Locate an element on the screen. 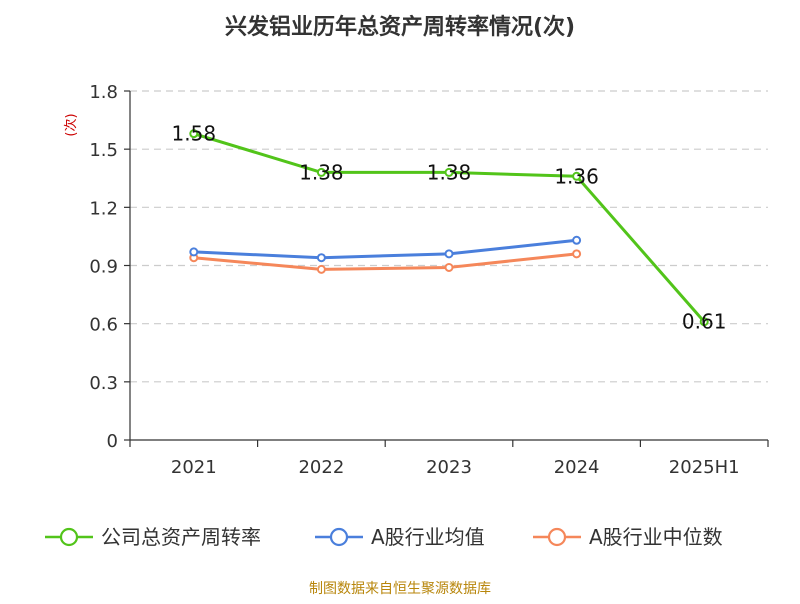  legend-item: A股行业均值 is located at coordinates (400, 537).